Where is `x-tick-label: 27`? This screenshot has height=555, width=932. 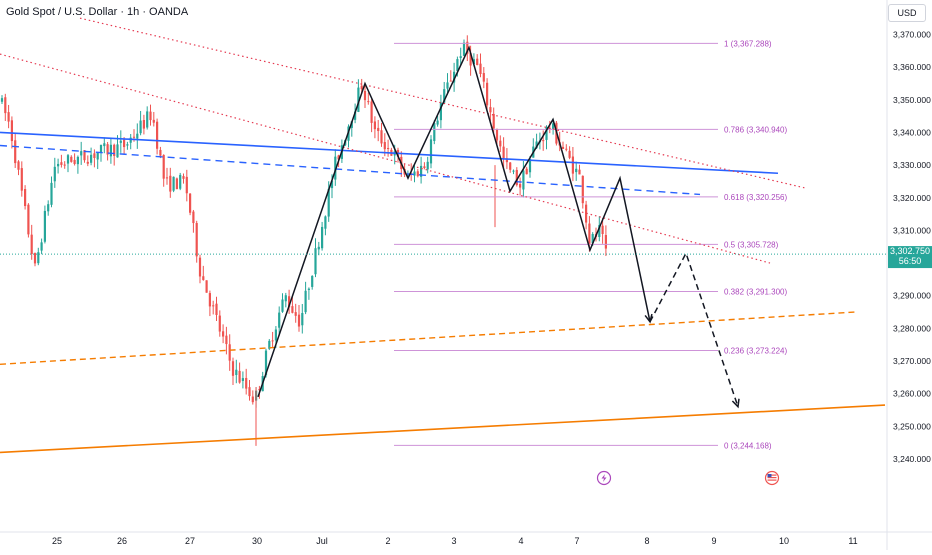 x-tick-label: 27 is located at coordinates (190, 541).